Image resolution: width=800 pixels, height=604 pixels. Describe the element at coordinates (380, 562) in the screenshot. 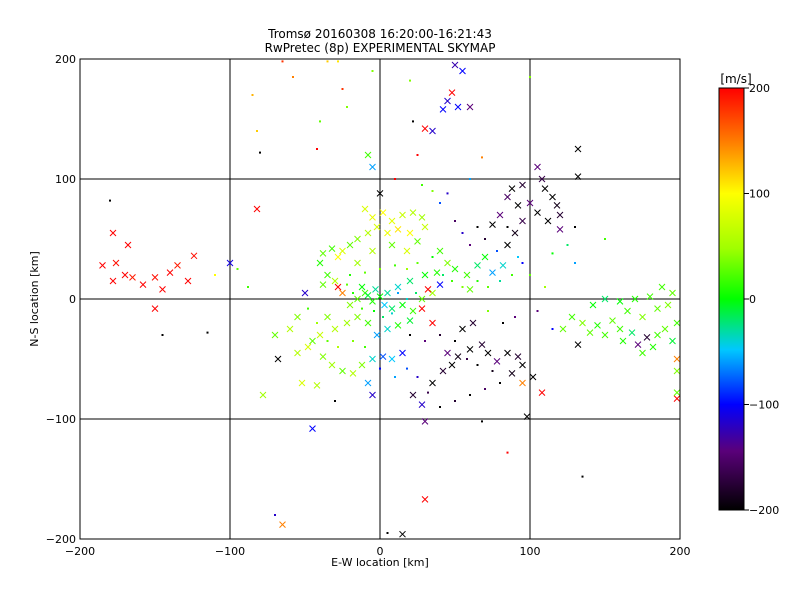

I see `x-axis-label: E-W location [km]` at that location.